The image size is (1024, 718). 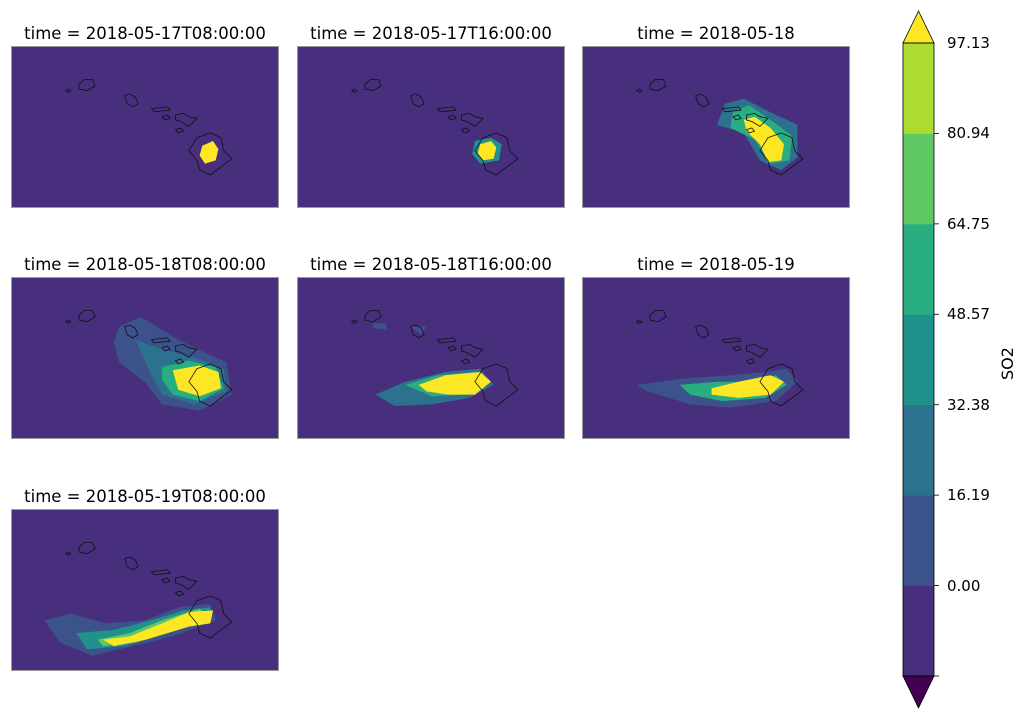 What do you see at coordinates (431, 33) in the screenshot?
I see `panel-title: time = 2018-05-17T16:00:00` at bounding box center [431, 33].